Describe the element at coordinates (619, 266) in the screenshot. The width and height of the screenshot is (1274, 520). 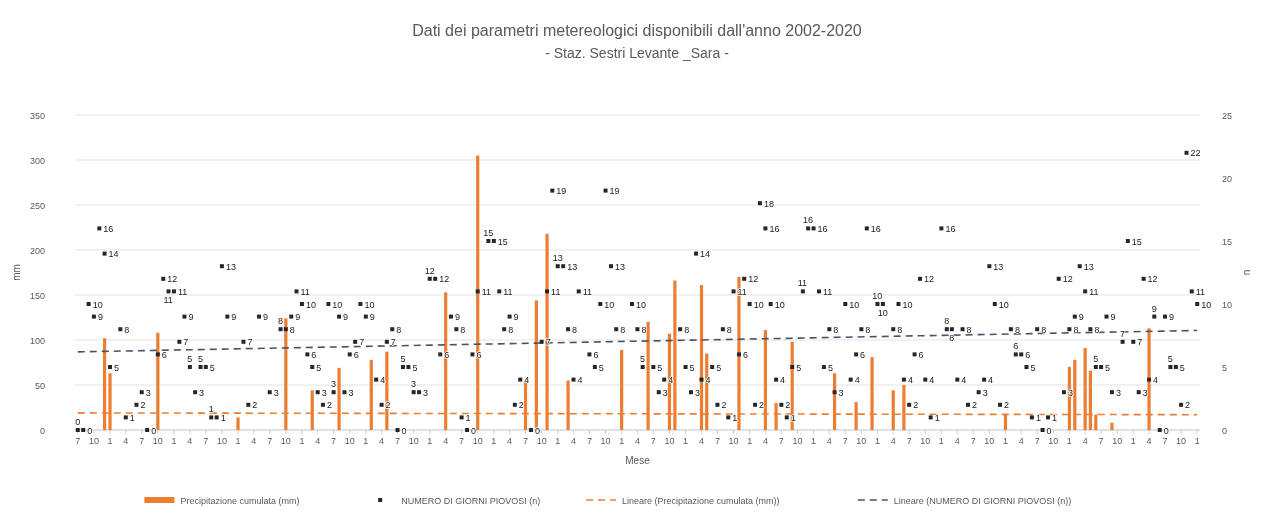
I see `data-label: 13` at that location.